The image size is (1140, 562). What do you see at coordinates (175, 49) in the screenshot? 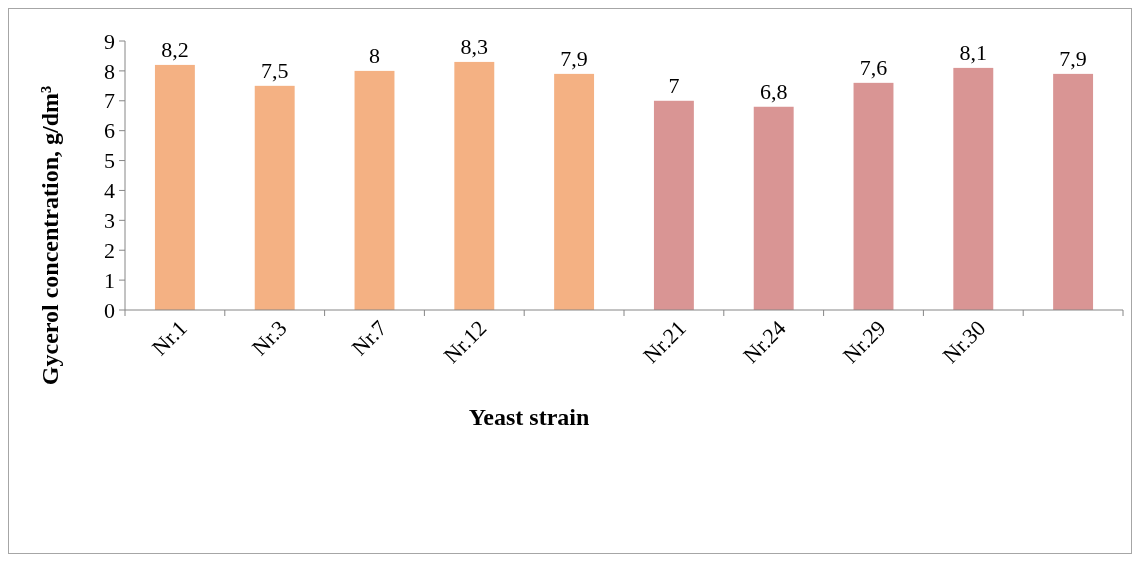
I see `data-label: 8,2` at bounding box center [175, 49].